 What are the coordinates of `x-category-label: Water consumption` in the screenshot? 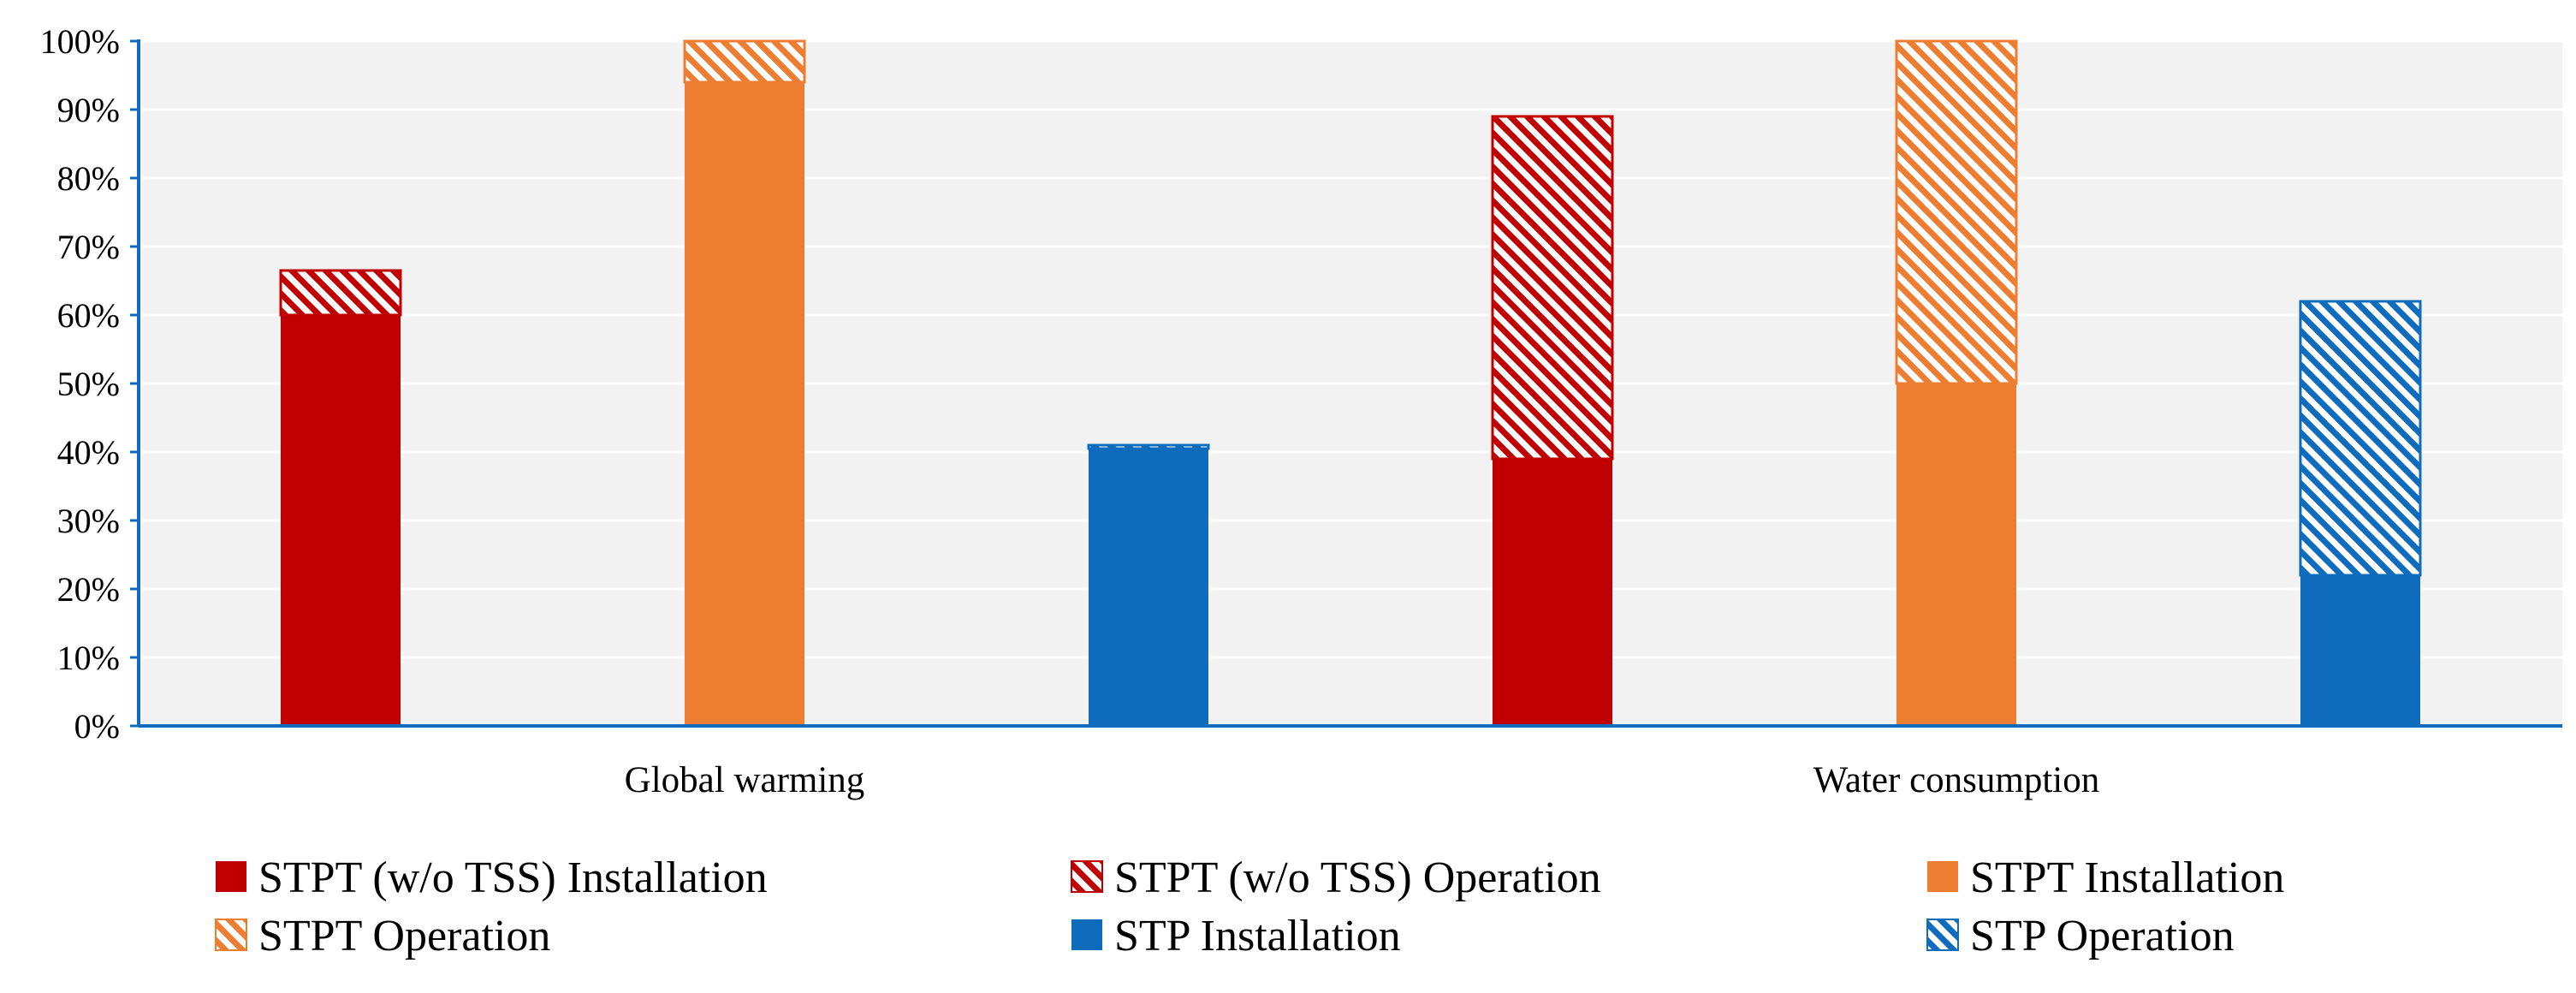 It's located at (1956, 780).